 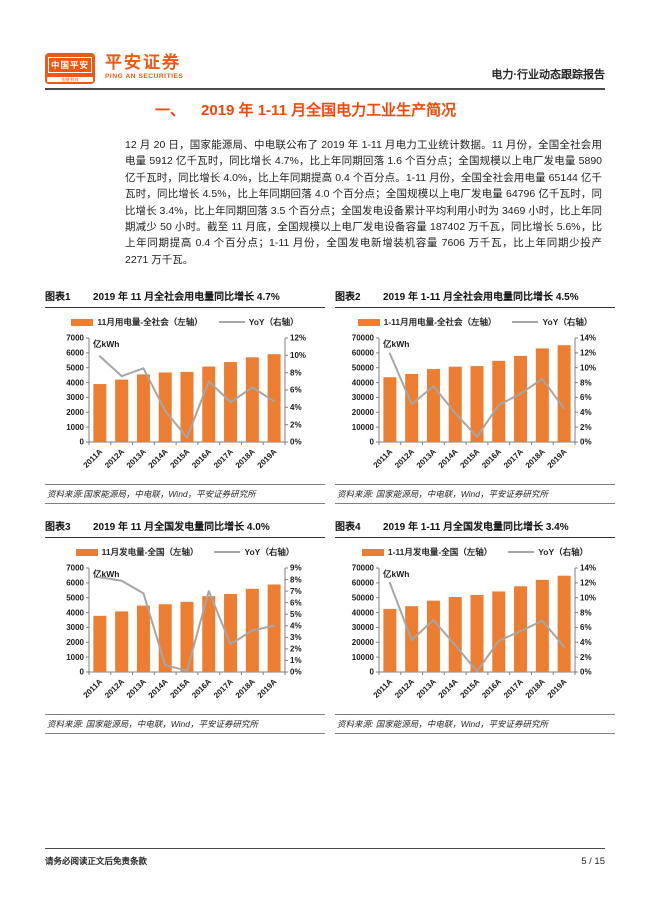 I want to click on svg-text: 5%, so click(x=296, y=614).